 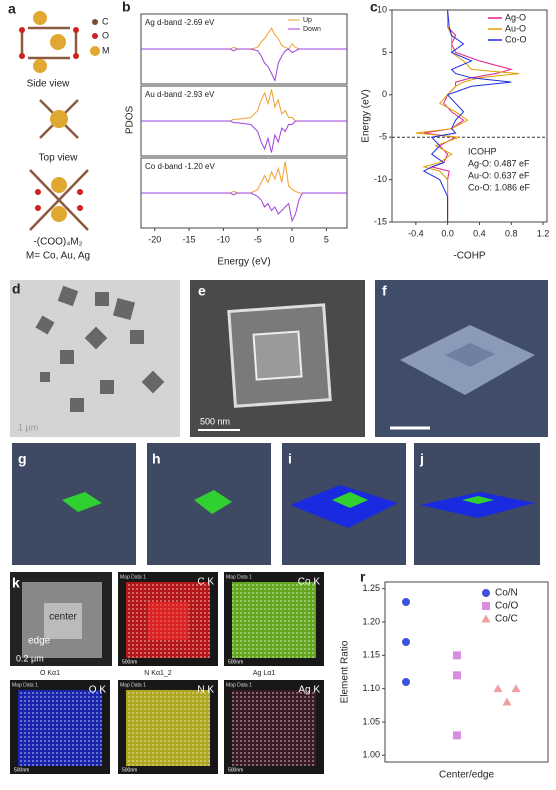 What do you see at coordinates (371, 655) in the screenshot?
I see `y-tick-label: 1.15` at bounding box center [371, 655].